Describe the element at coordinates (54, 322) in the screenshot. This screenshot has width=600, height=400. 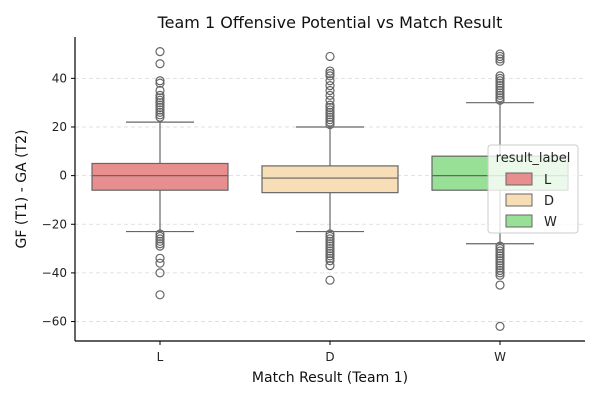
I see `y-tick-label: −60` at that location.